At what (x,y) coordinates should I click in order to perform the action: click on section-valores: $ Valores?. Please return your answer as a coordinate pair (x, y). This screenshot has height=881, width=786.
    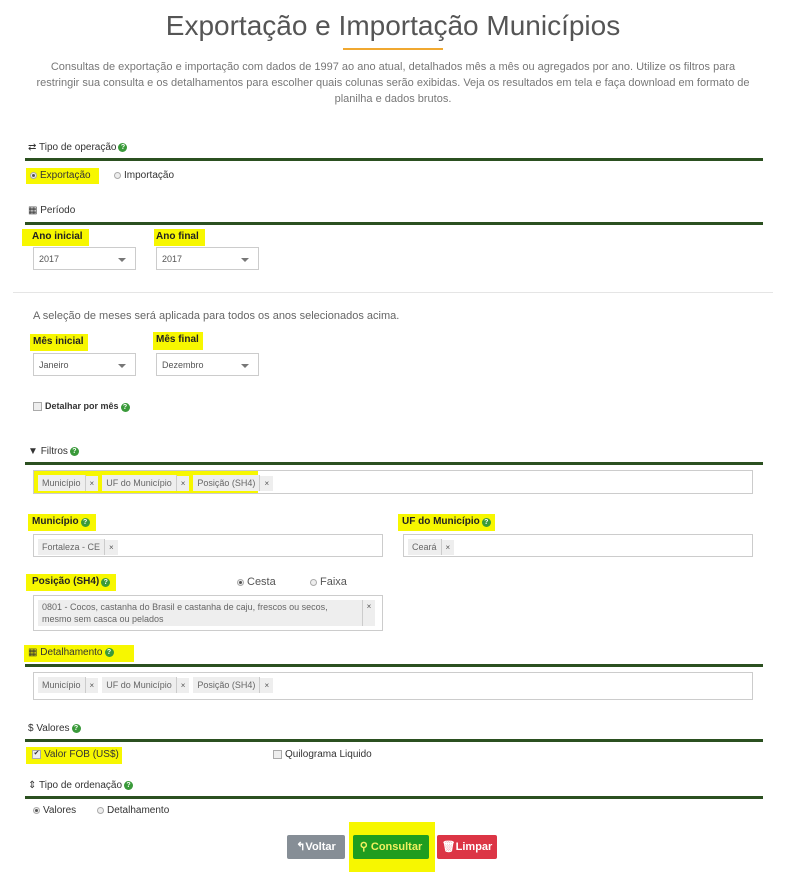
    Looking at the image, I should click on (54, 728).